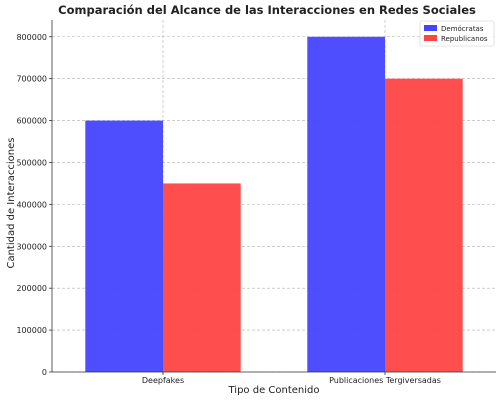 This screenshot has width=501, height=400. I want to click on legend-label: Republicanos, so click(464, 39).